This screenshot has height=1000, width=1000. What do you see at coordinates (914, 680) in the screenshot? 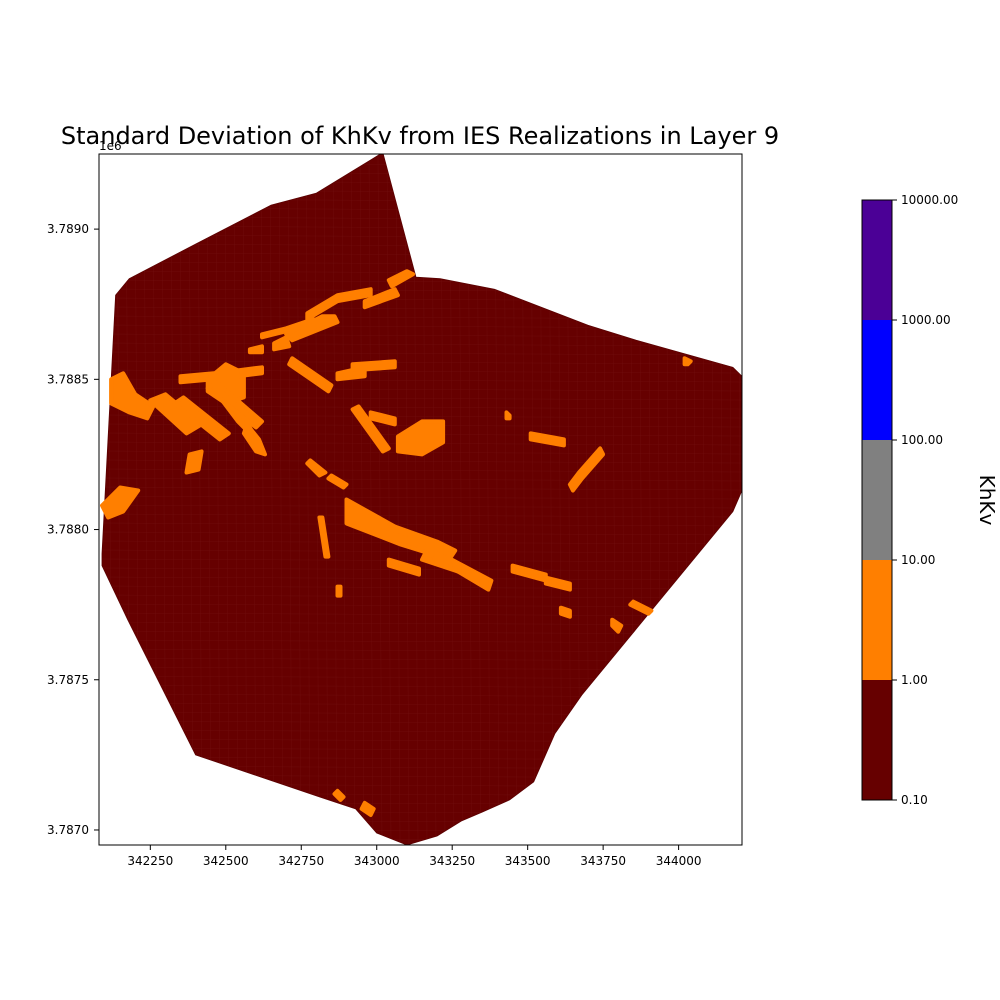
I see `colorbar-tick-label: 1.00` at bounding box center [914, 680].